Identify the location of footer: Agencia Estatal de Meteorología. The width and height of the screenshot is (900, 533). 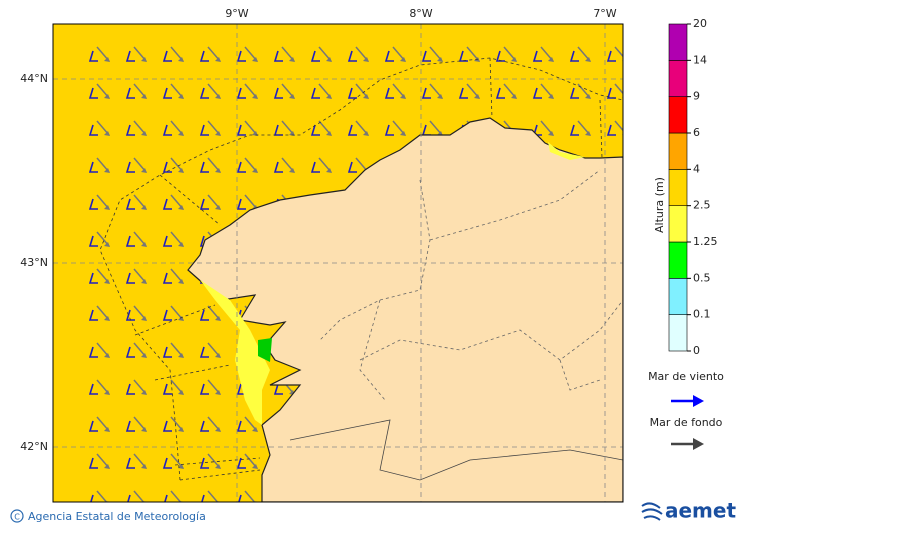
(117, 516).